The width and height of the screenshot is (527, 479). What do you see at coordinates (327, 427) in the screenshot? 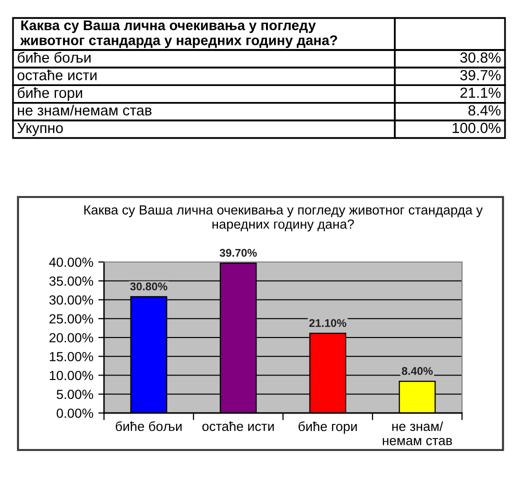
I see `x-tick-label: биће гори` at bounding box center [327, 427].